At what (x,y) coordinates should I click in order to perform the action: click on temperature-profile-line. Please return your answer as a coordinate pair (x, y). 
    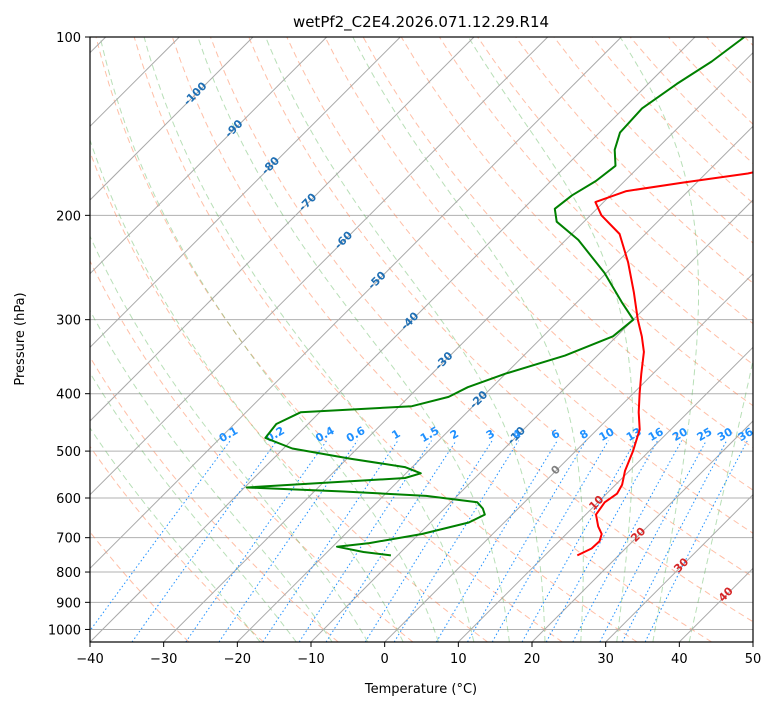
    Looking at the image, I should click on (664, 364).